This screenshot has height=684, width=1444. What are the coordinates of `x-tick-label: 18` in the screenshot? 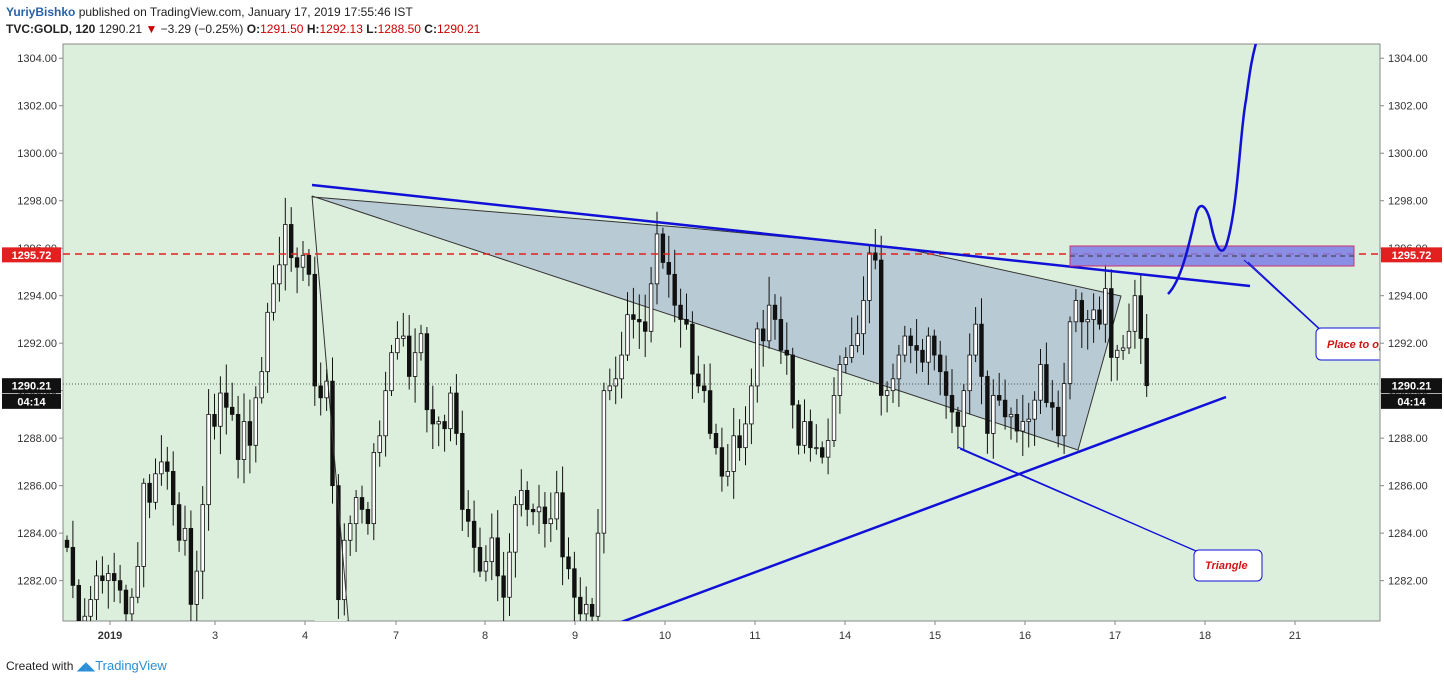 It's located at (1205, 636).